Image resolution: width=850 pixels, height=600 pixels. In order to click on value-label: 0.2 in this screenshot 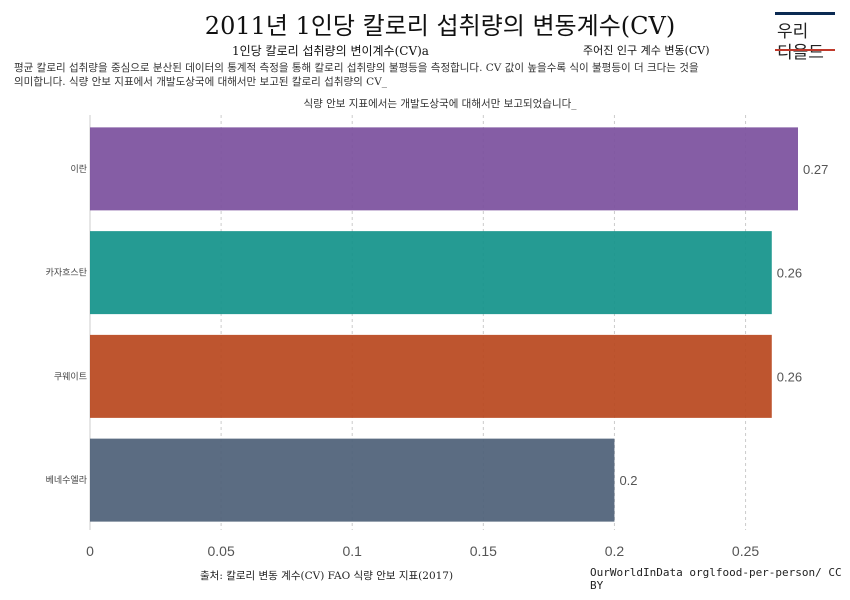, I will do `click(628, 480)`.